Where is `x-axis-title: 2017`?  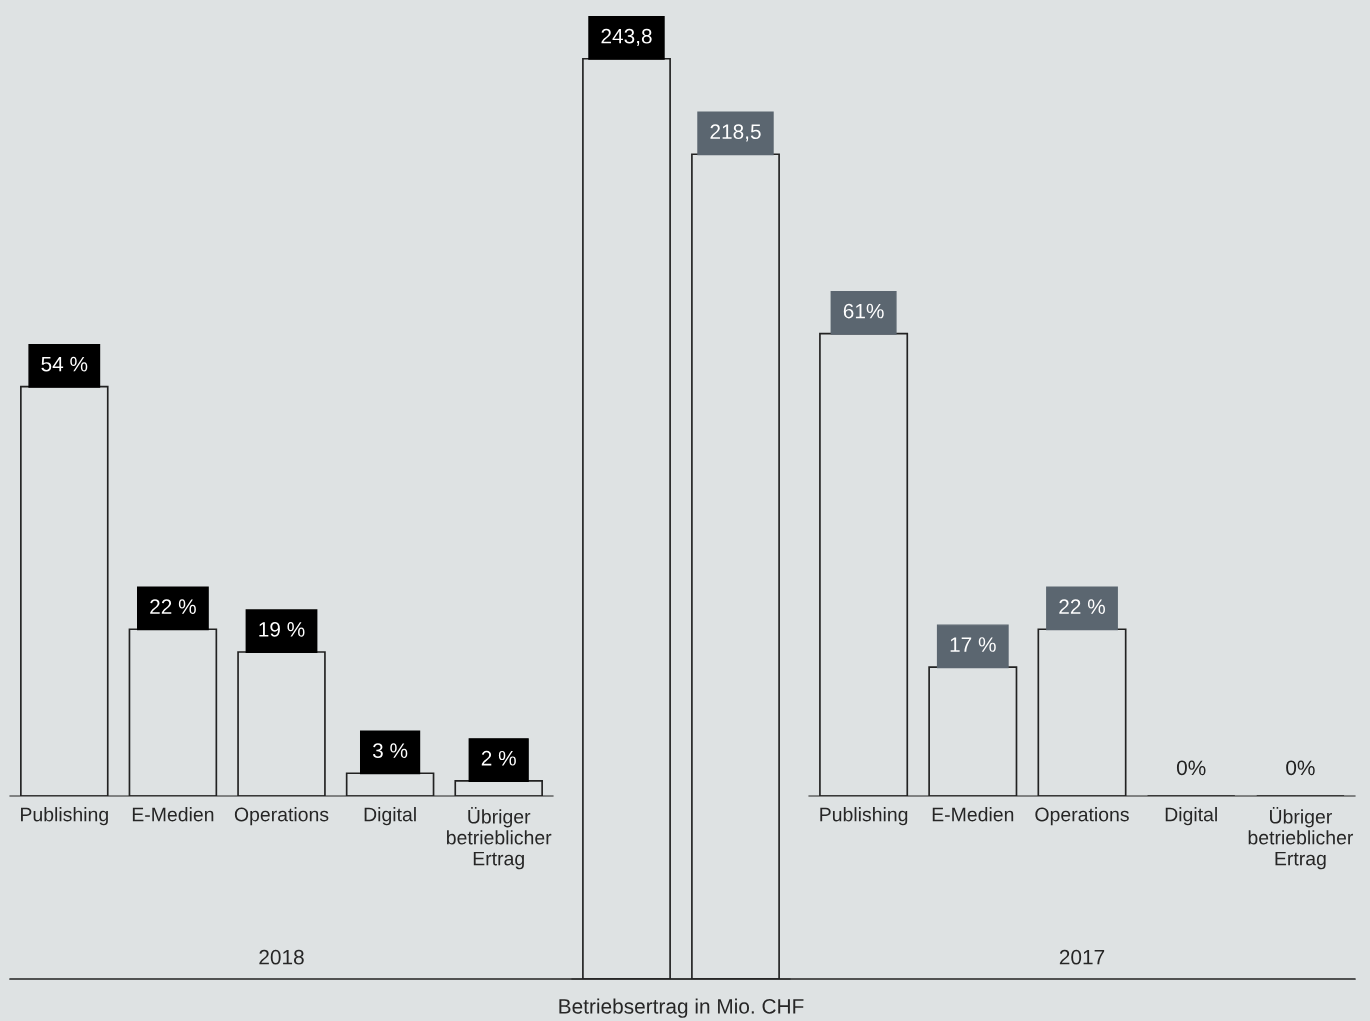
x-axis-title: 2017 is located at coordinates (1082, 957).